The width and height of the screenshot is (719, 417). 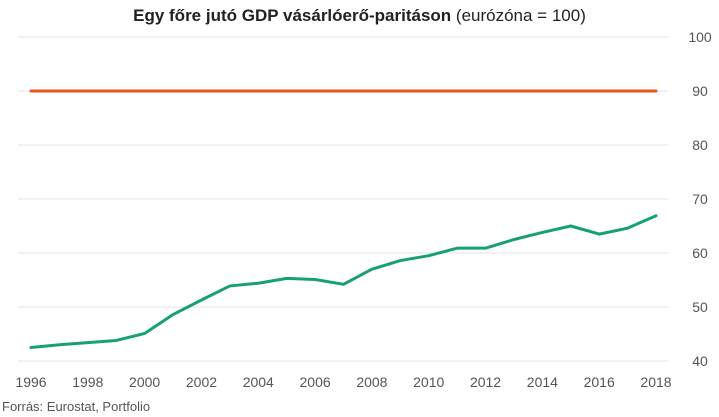 I want to click on x-tick-label: 2016, so click(x=599, y=382).